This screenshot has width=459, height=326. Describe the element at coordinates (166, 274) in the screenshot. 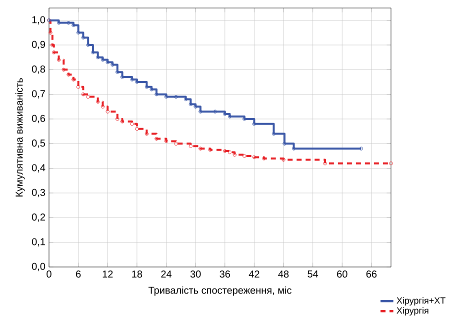

I see `x-tick-label: 24` at that location.